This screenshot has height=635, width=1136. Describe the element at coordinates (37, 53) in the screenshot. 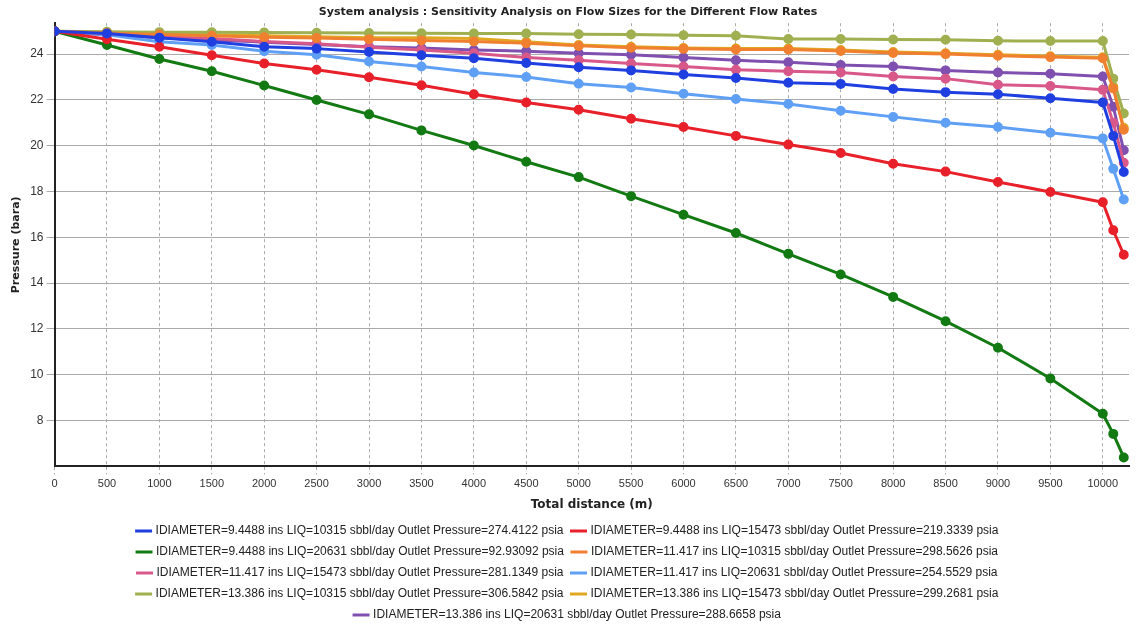

I see `y-tick-label: 24` at that location.